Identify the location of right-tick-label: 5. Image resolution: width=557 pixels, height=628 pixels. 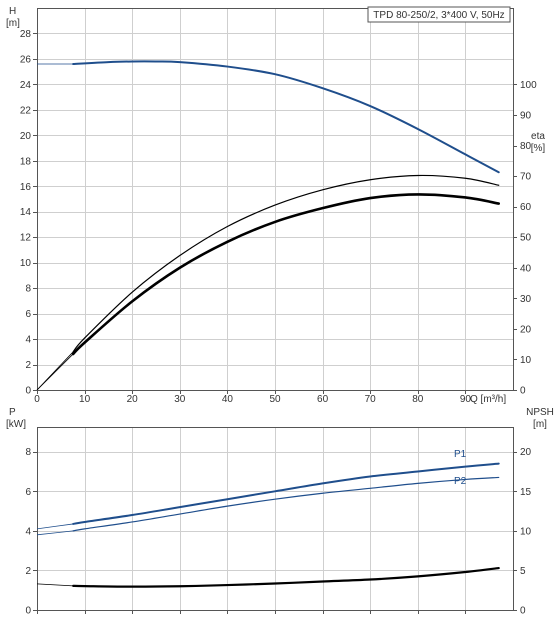
(523, 571).